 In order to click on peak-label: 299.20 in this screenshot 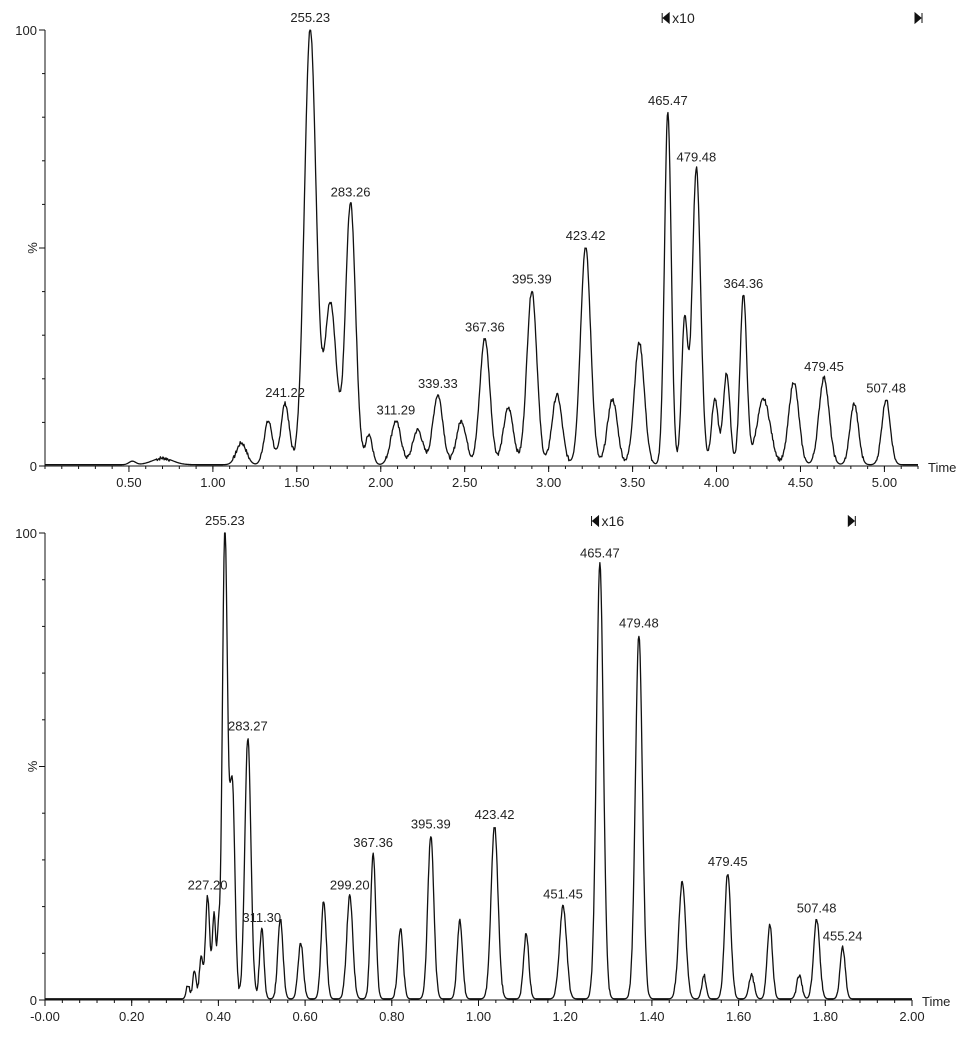, I will do `click(350, 884)`.